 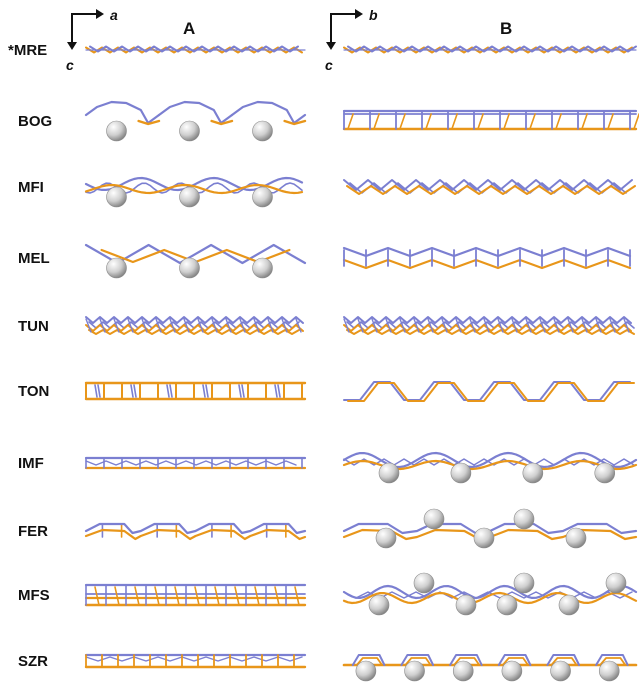 I want to click on axes-a: a c, so click(x=92, y=40).